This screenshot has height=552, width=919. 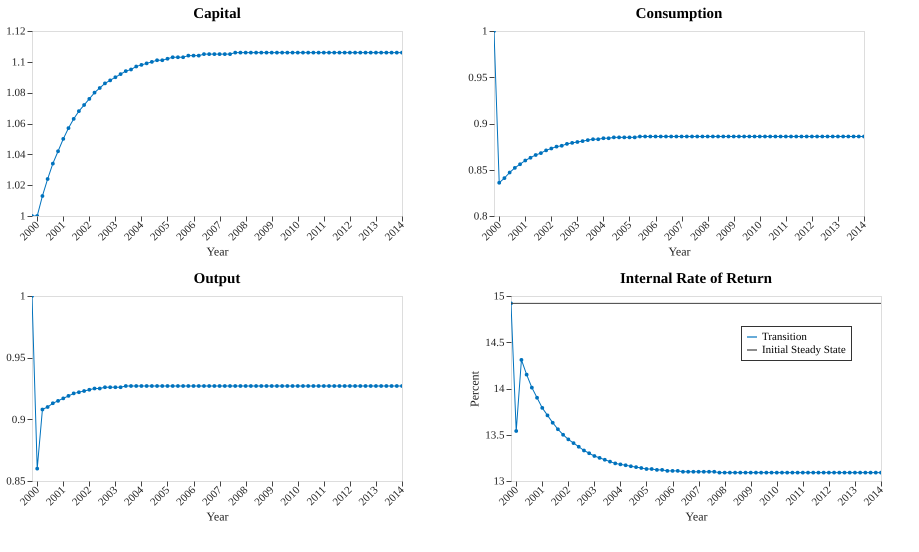 What do you see at coordinates (696, 279) in the screenshot?
I see `chart-title: Internal Rate of Return` at bounding box center [696, 279].